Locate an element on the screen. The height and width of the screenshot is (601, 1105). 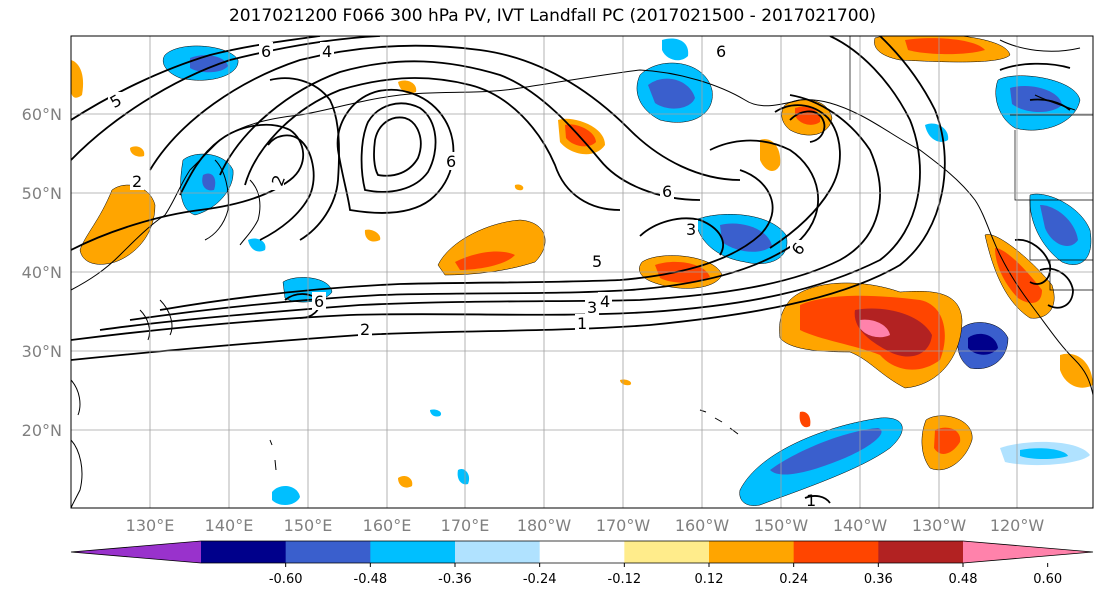
lat-label: 50°N is located at coordinates (42, 193).